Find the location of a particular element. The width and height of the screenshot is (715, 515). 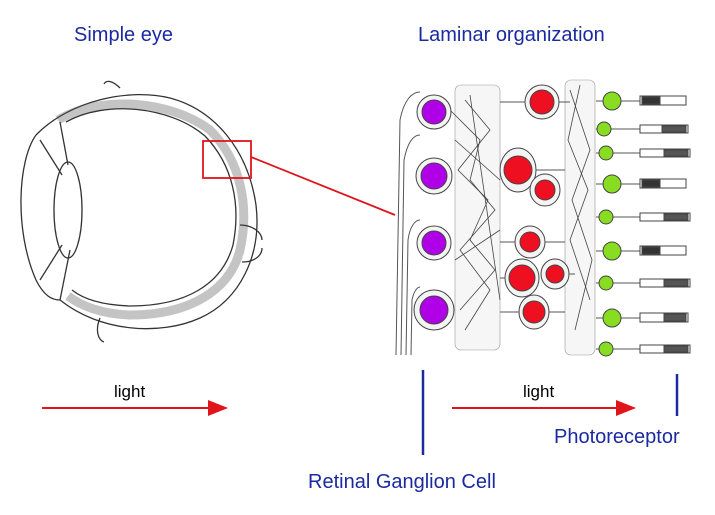

photoreceptor-label: Photoreceptor is located at coordinates (617, 437).